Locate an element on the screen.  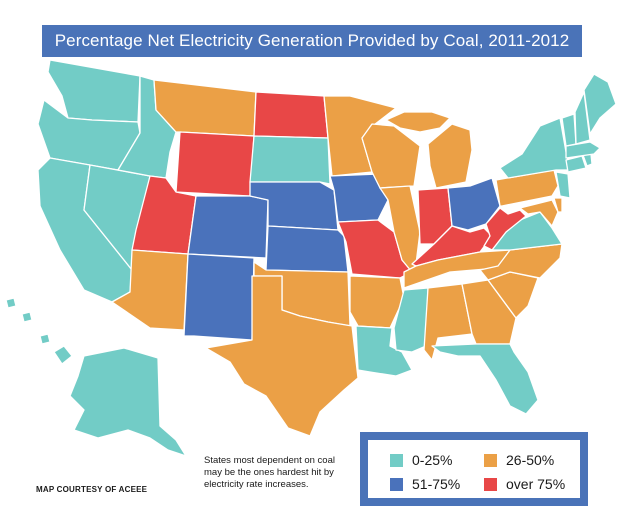
map-credit: MAP COURTESY OF ACEEE is located at coordinates (92, 489).